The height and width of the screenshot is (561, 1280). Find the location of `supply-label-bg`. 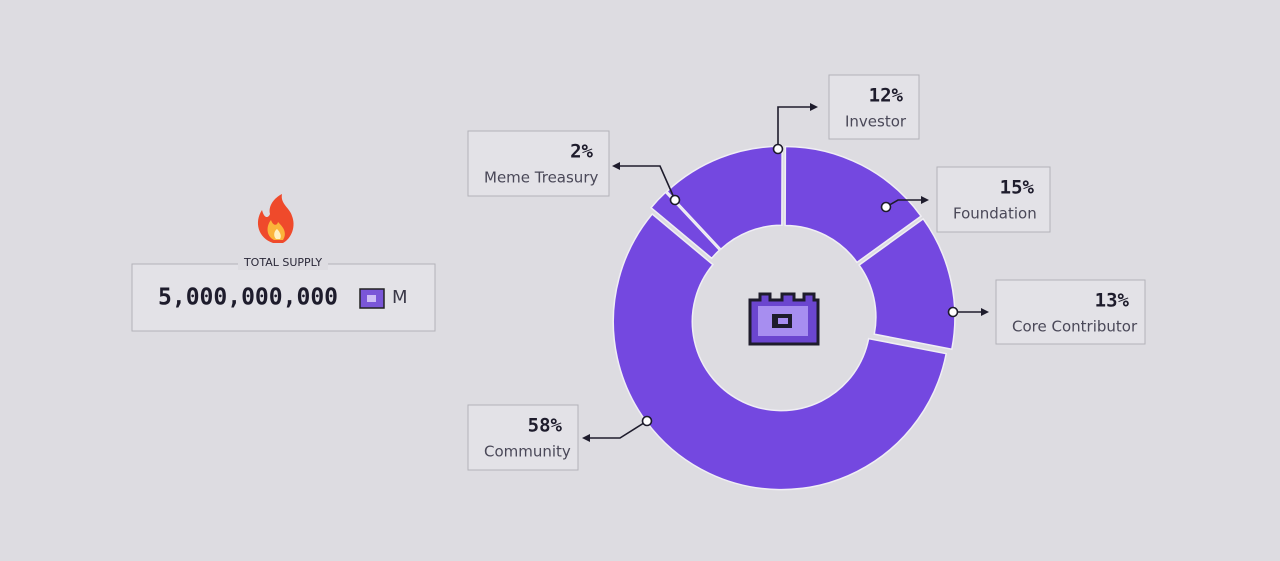

supply-label-bg is located at coordinates (283, 263).